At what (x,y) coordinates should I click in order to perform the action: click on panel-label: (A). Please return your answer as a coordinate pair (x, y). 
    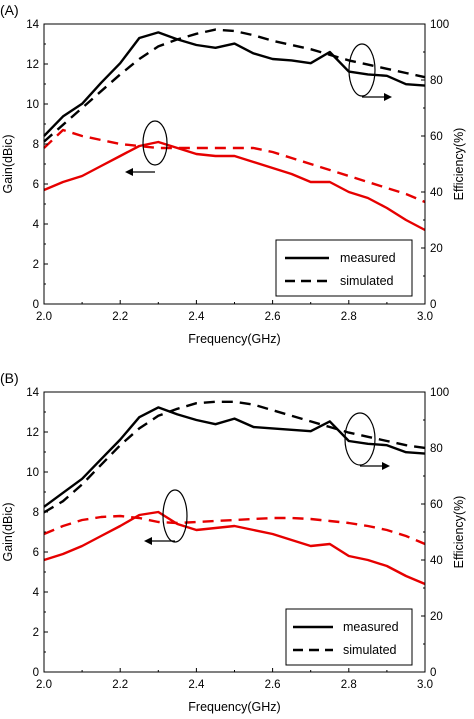
    Looking at the image, I should click on (9, 10).